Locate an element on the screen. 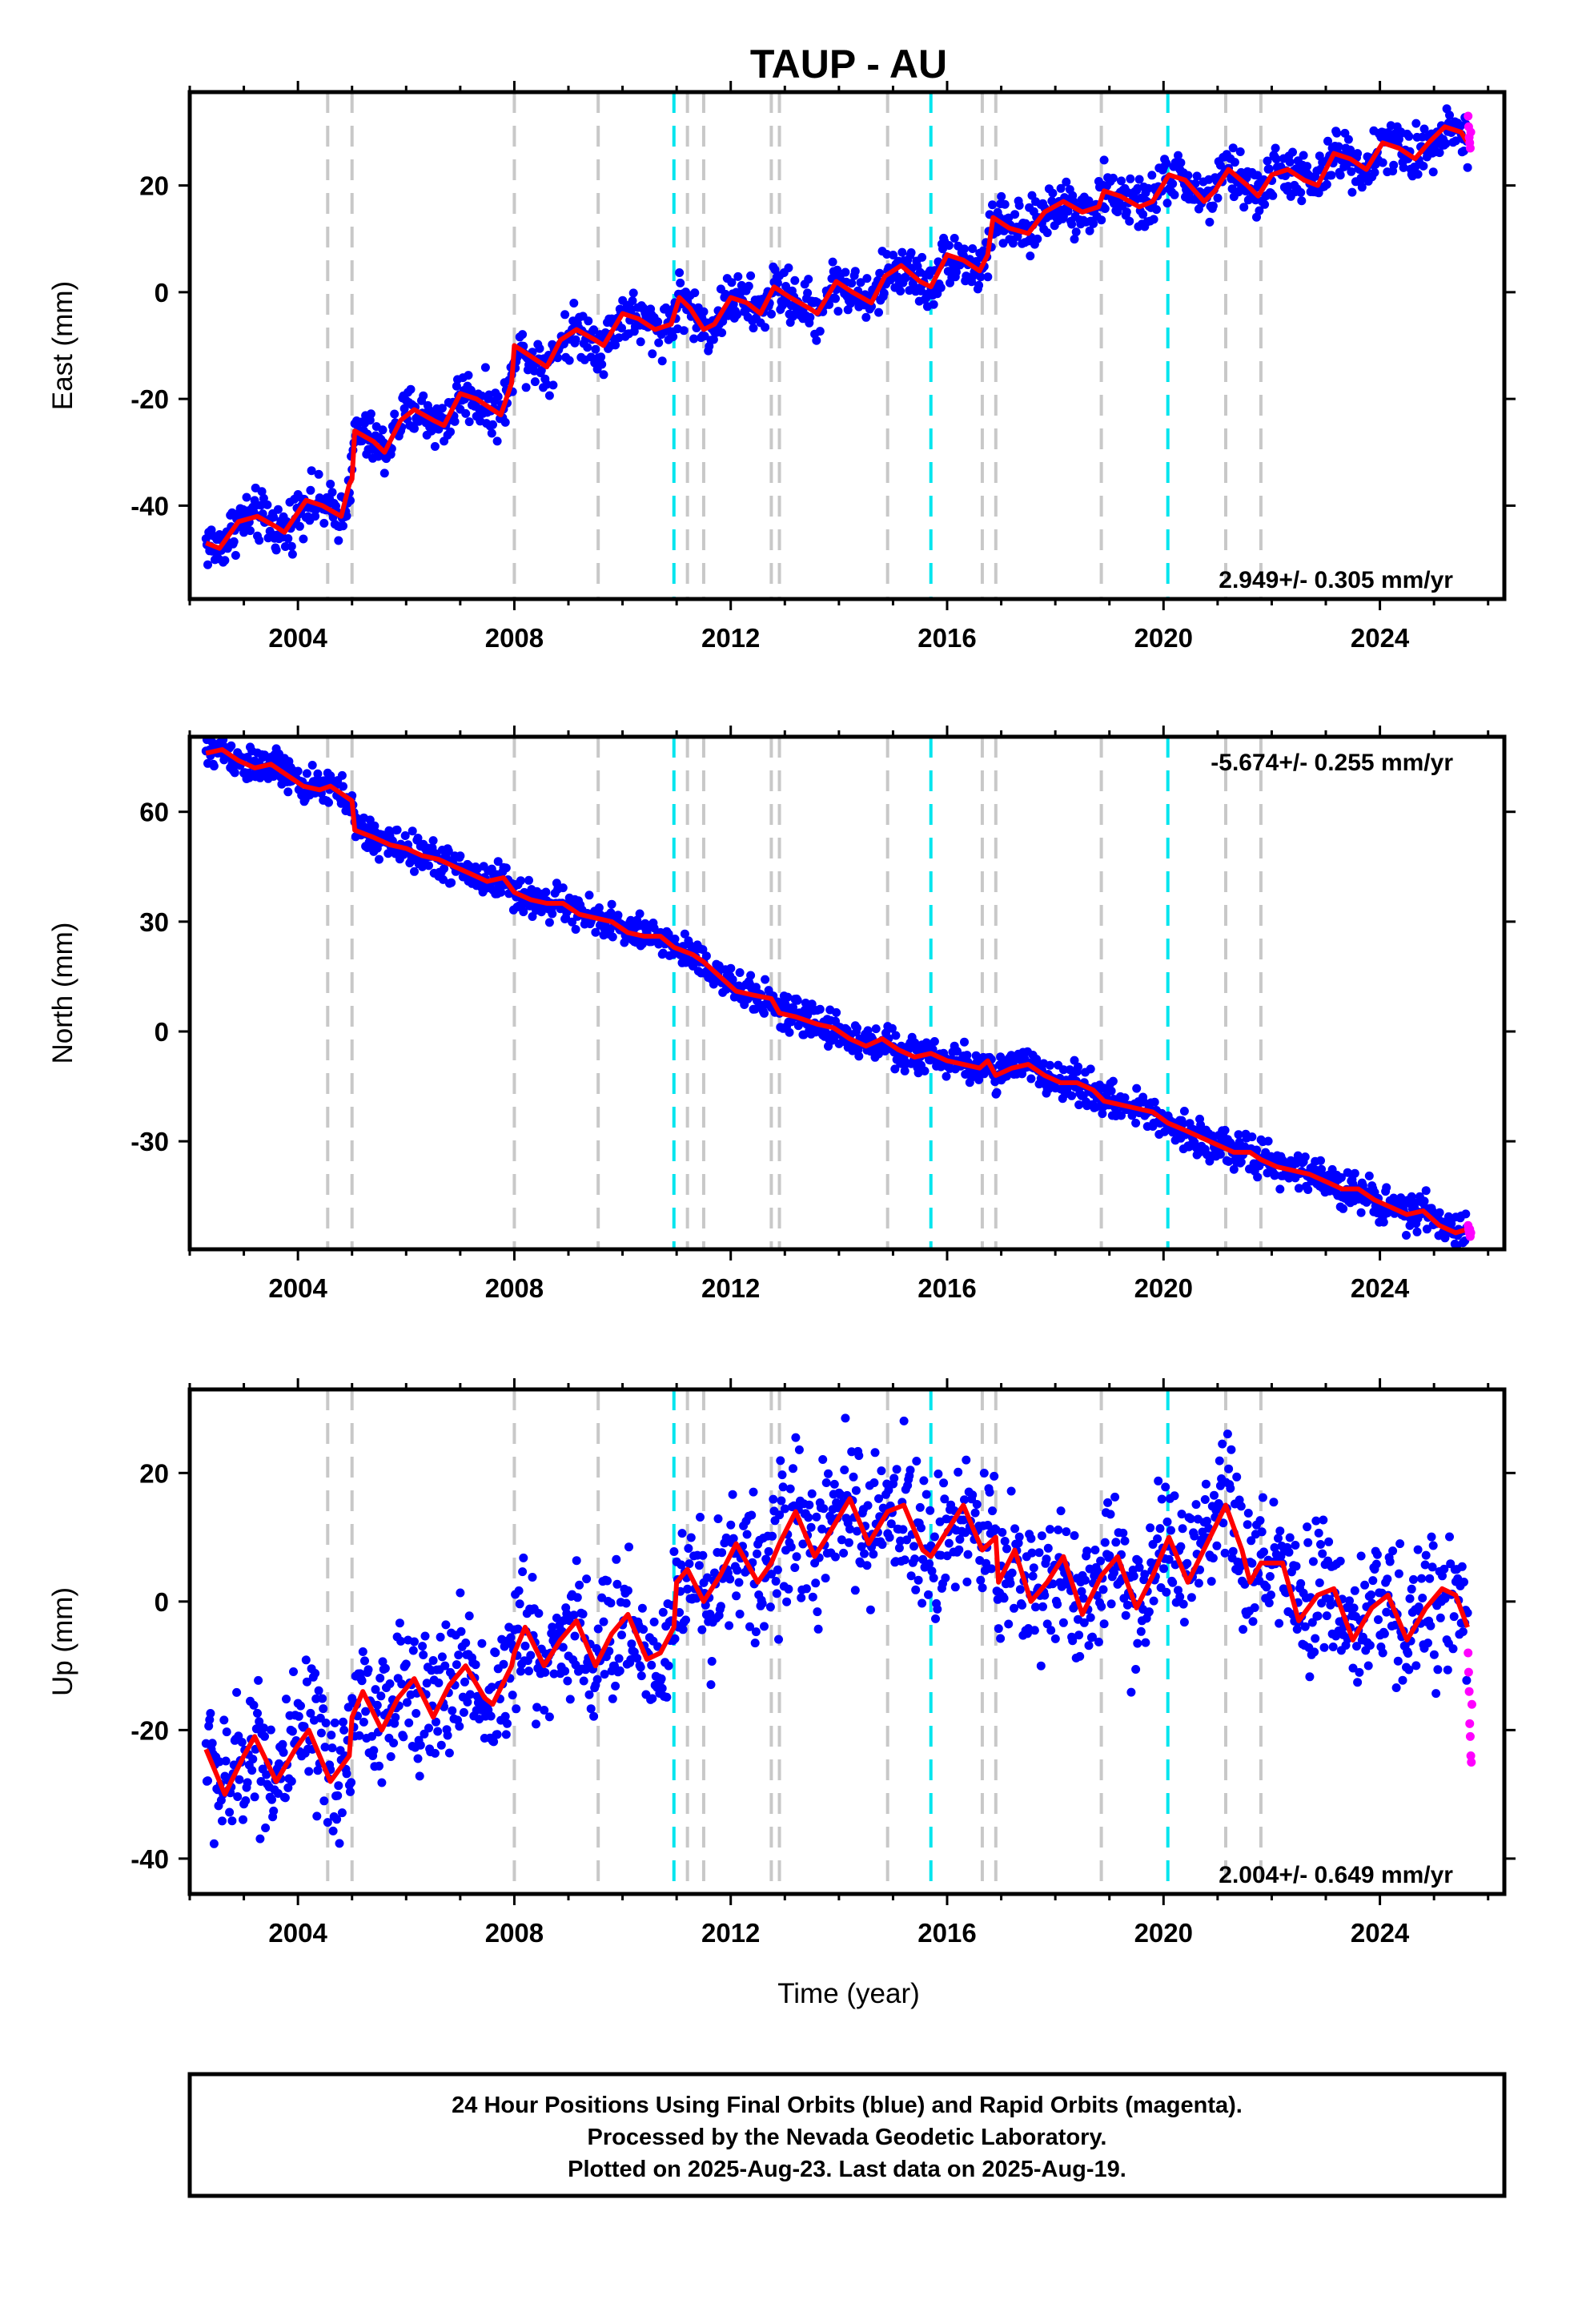 This screenshot has width=1582, height=2324. north-x-tick-label-4: 2020 is located at coordinates (1164, 1288).